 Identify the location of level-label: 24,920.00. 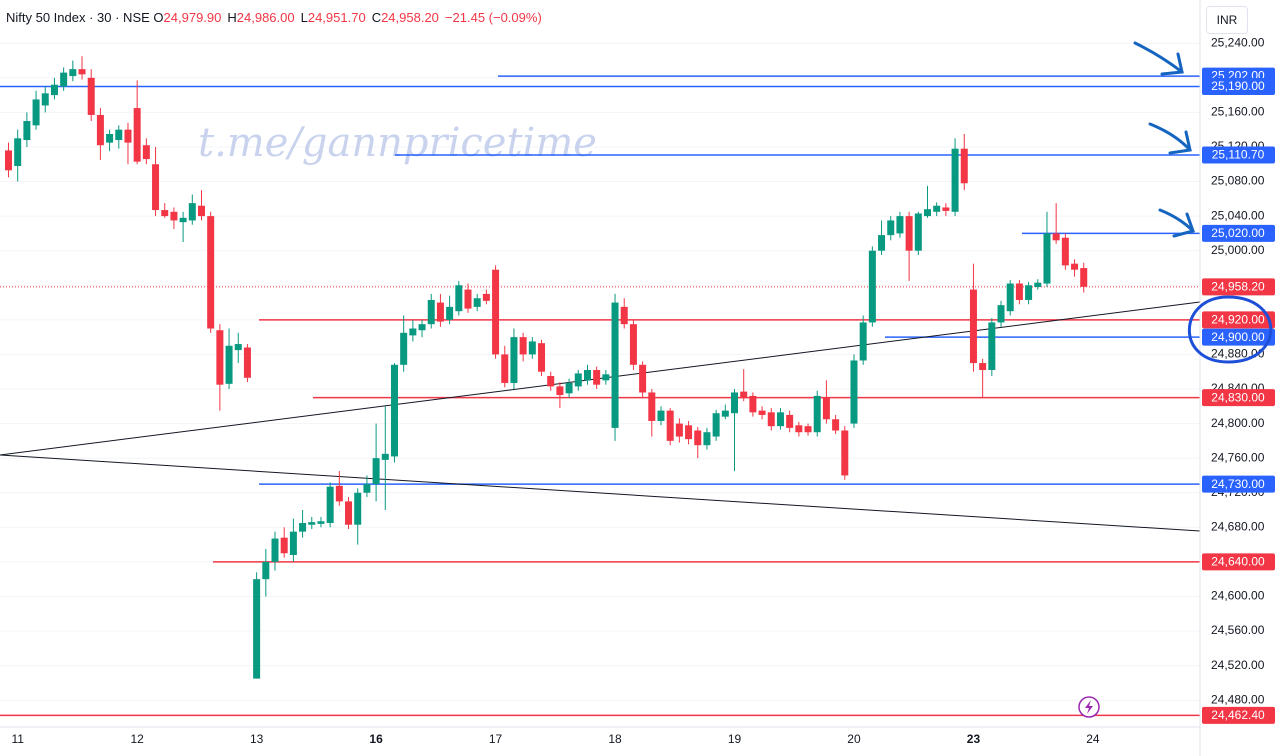
(1238, 320).